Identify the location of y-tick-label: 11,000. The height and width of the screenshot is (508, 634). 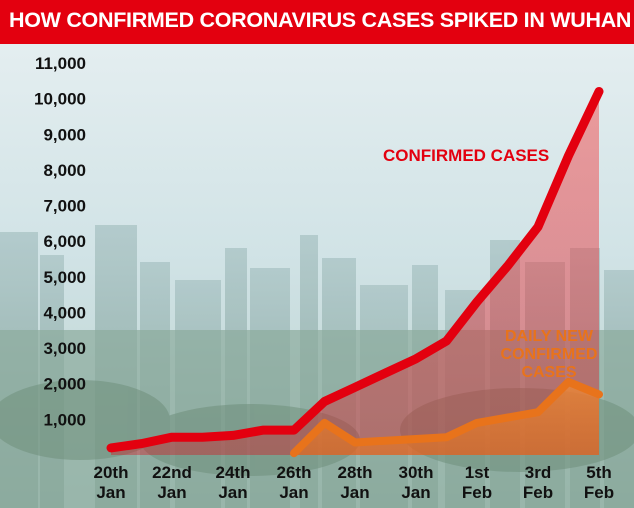
(60, 63).